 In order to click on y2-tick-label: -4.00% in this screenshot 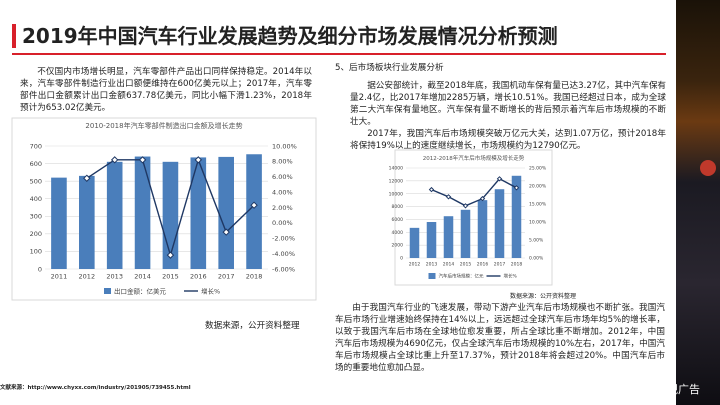, I will do `click(283, 254)`.